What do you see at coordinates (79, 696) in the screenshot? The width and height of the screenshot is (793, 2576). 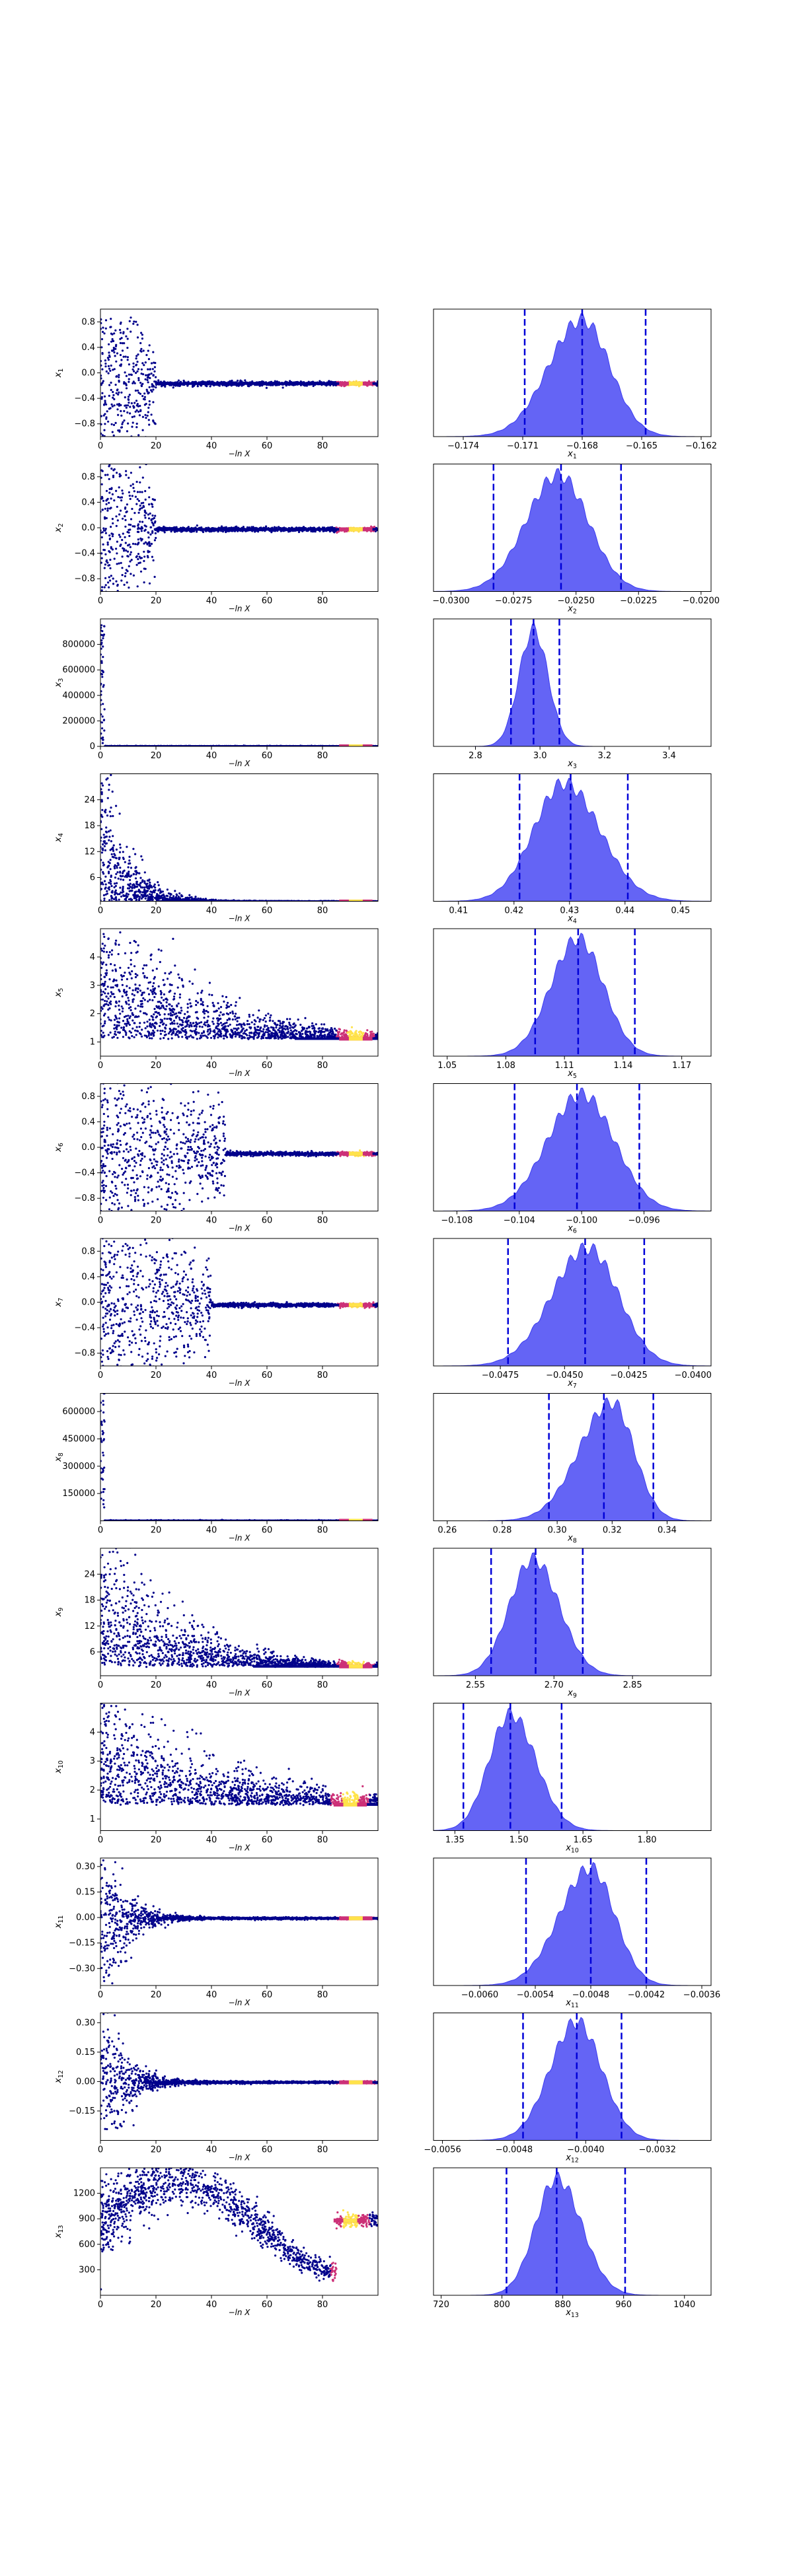 I see `y-tick-label: 400000` at bounding box center [79, 696].